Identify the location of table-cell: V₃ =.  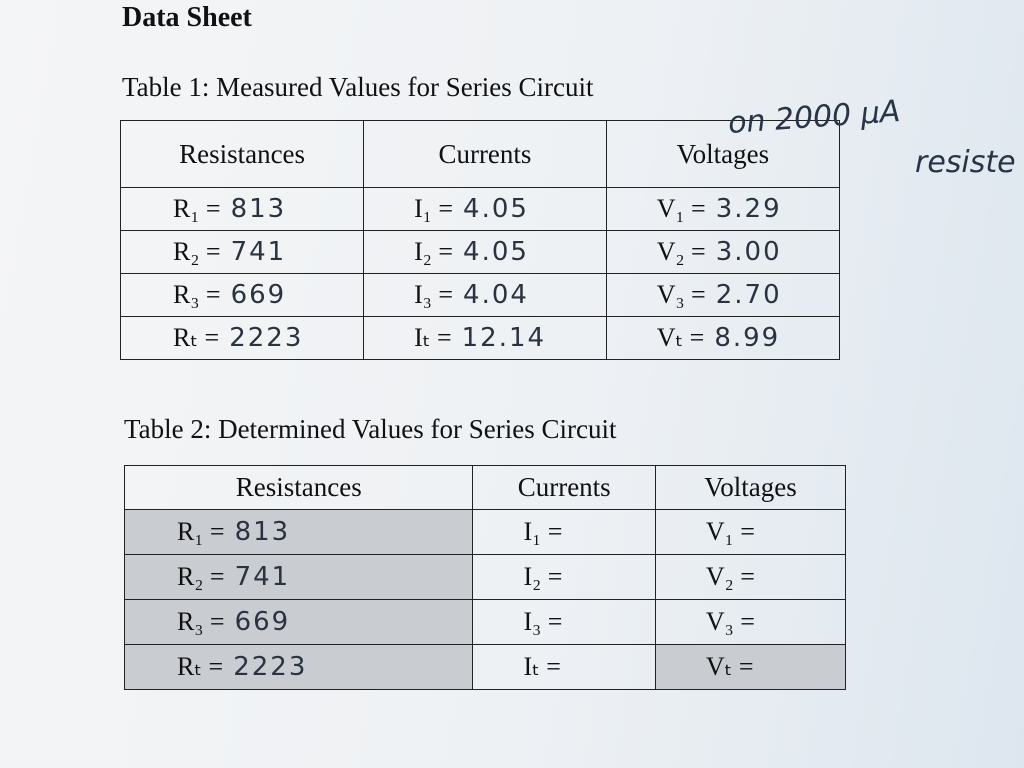
(750, 622).